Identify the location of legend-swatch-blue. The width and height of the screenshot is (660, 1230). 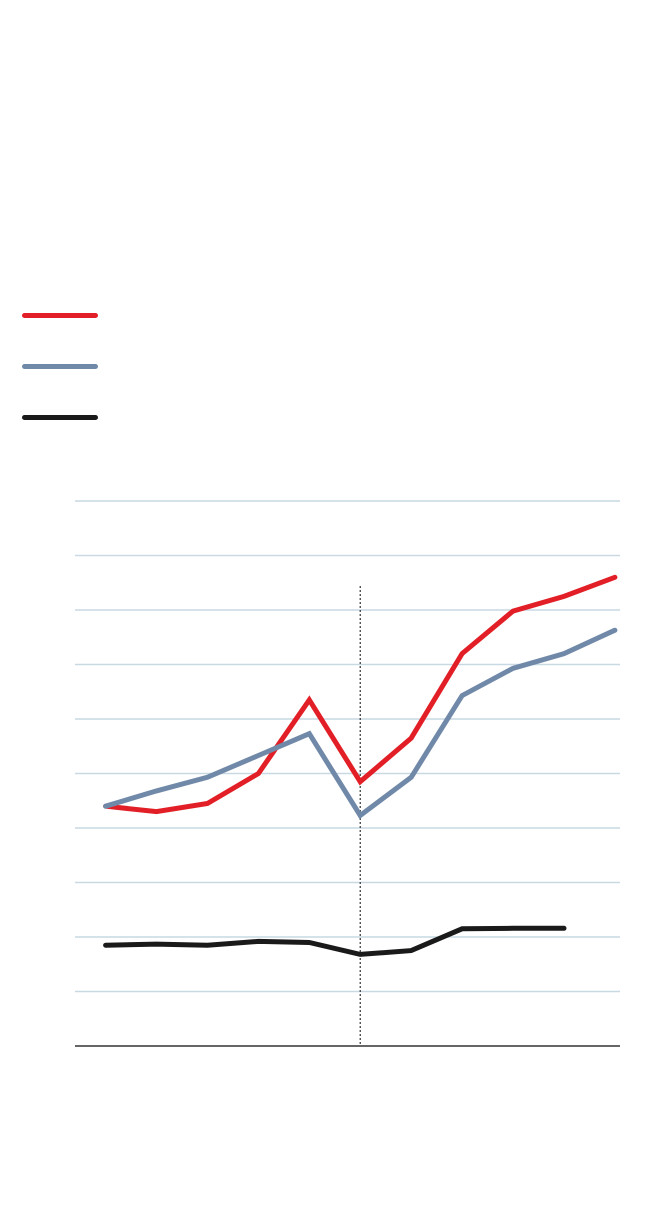
(60, 366).